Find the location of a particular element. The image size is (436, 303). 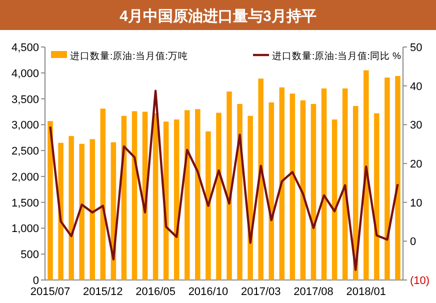

y2-tick-label: 0 is located at coordinates (413, 242).